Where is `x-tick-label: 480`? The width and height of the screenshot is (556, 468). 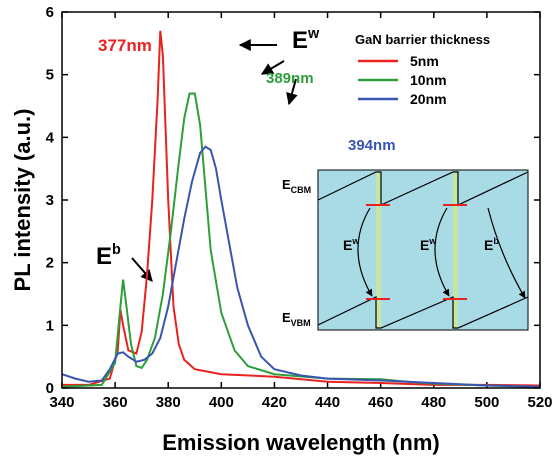 x-tick-label: 480 is located at coordinates (433, 402).